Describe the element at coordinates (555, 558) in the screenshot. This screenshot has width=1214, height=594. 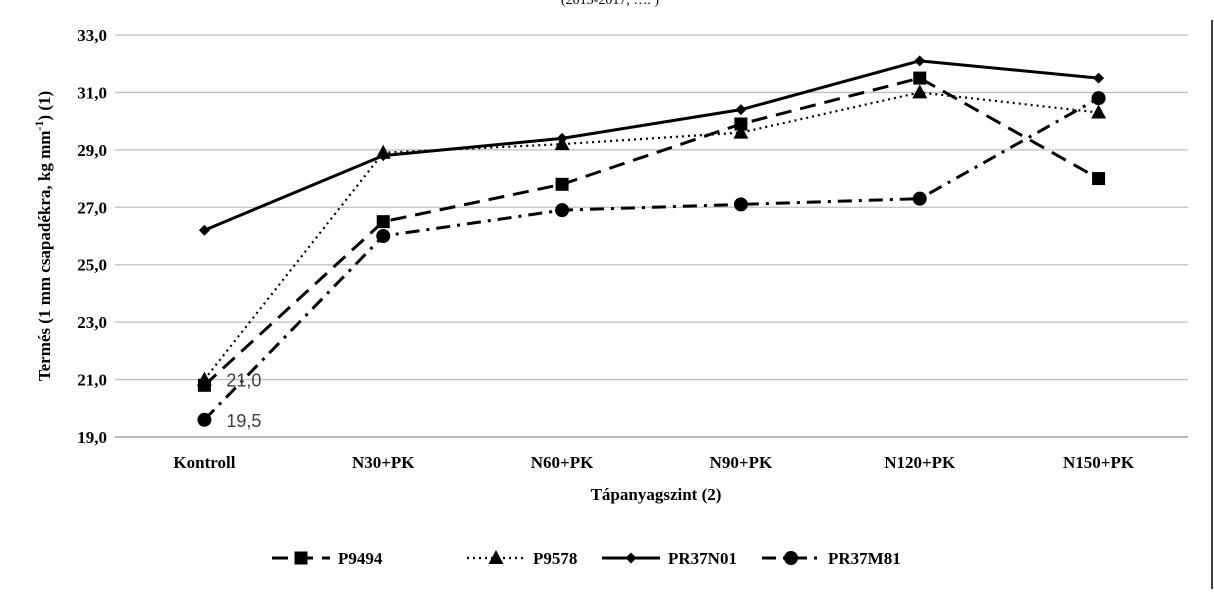
I see `legend-label: P9578` at that location.